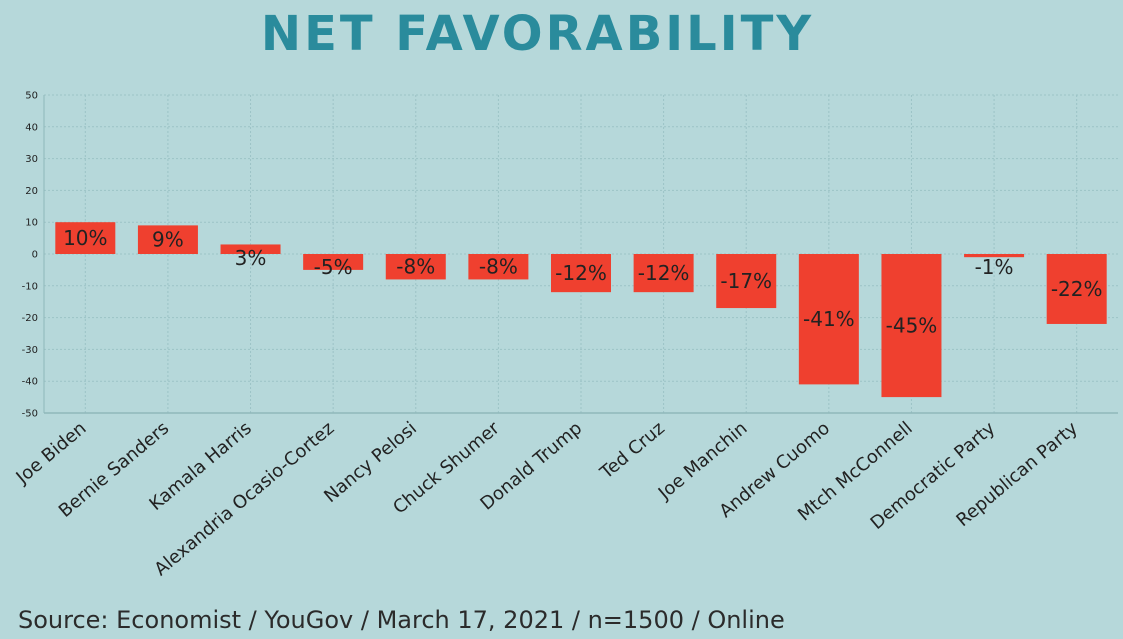 The image size is (1123, 639). I want to click on data-label: -1%, so click(994, 267).